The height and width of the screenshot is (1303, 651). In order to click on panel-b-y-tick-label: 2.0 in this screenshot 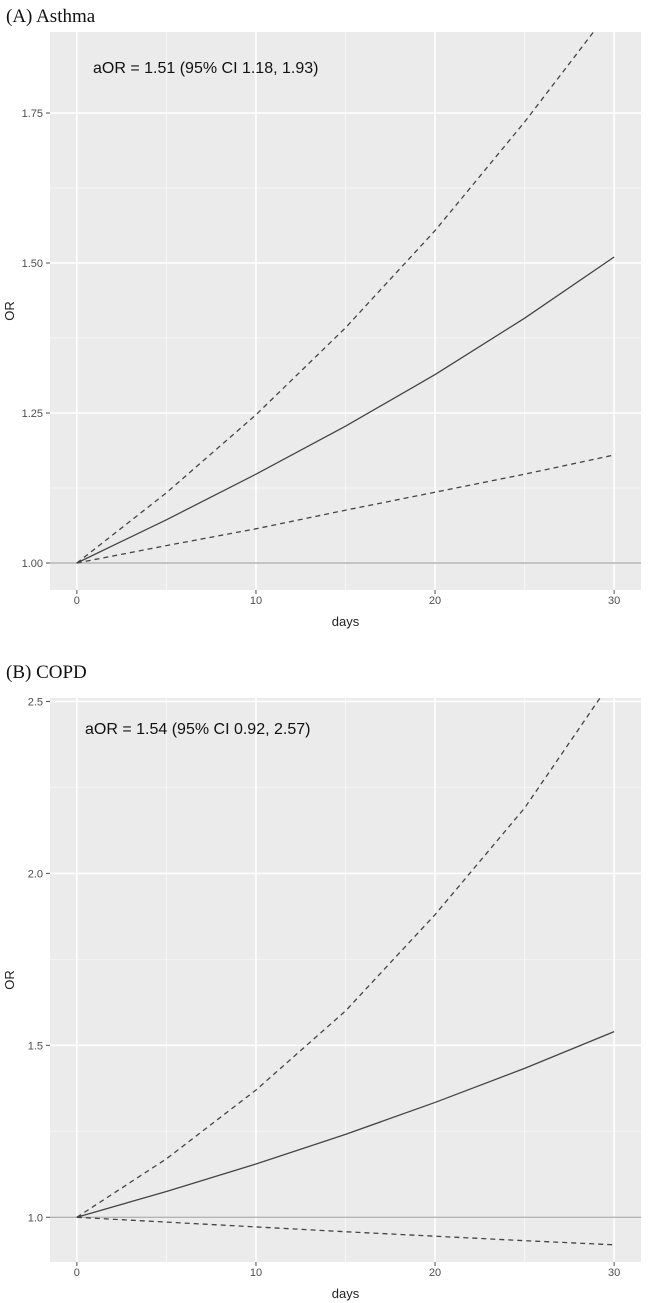, I will do `click(35, 874)`.